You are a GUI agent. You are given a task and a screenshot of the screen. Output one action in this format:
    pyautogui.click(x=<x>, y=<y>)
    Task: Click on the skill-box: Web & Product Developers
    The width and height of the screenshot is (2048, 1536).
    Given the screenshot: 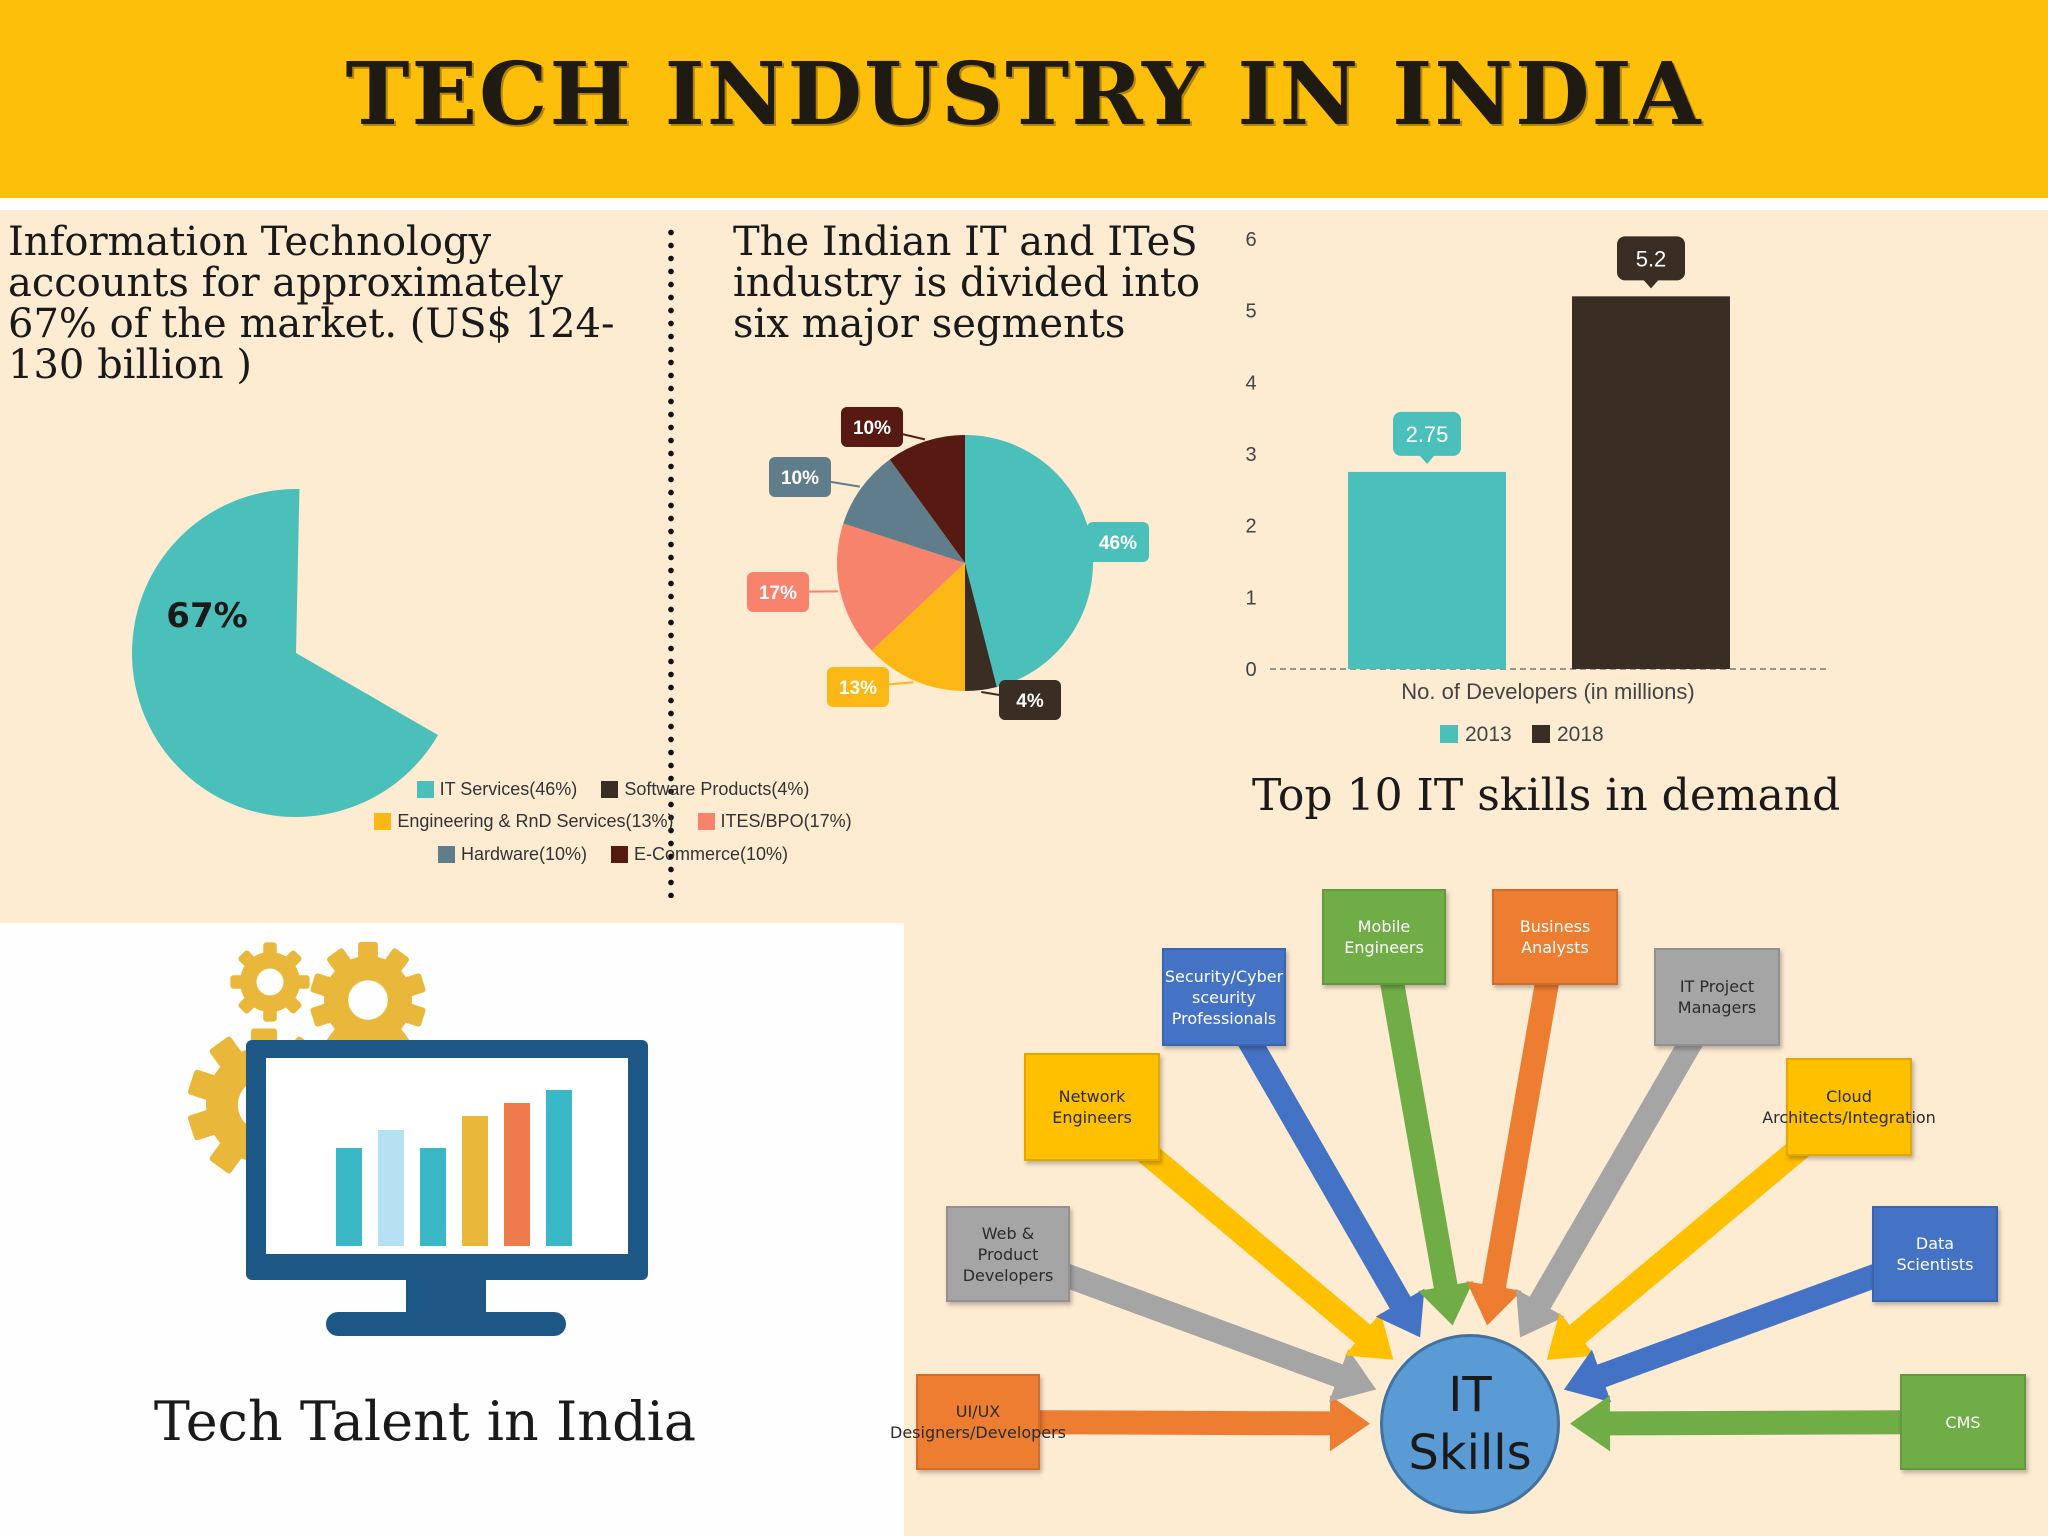 What is the action you would take?
    pyautogui.click(x=1008, y=1254)
    